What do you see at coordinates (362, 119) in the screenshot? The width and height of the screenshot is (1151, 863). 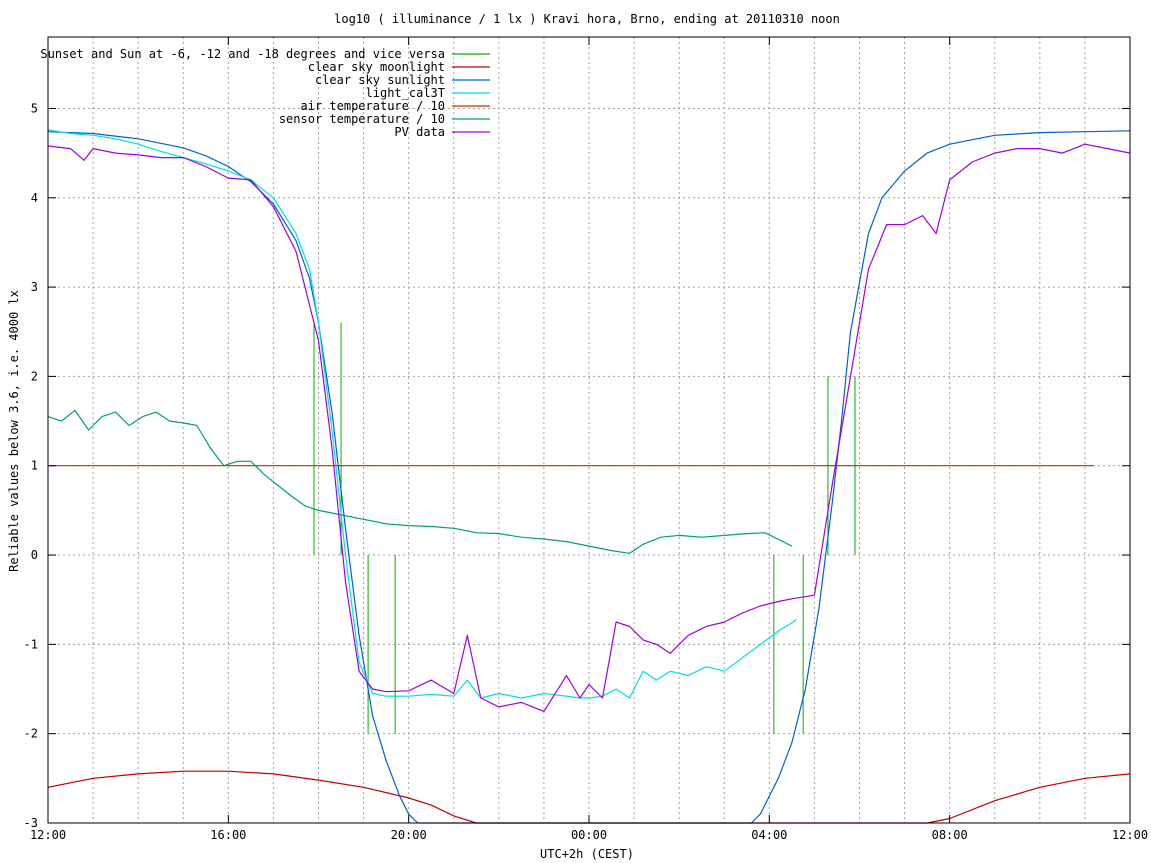 I see `legend-entry-label: sensor temperature / 10` at bounding box center [362, 119].